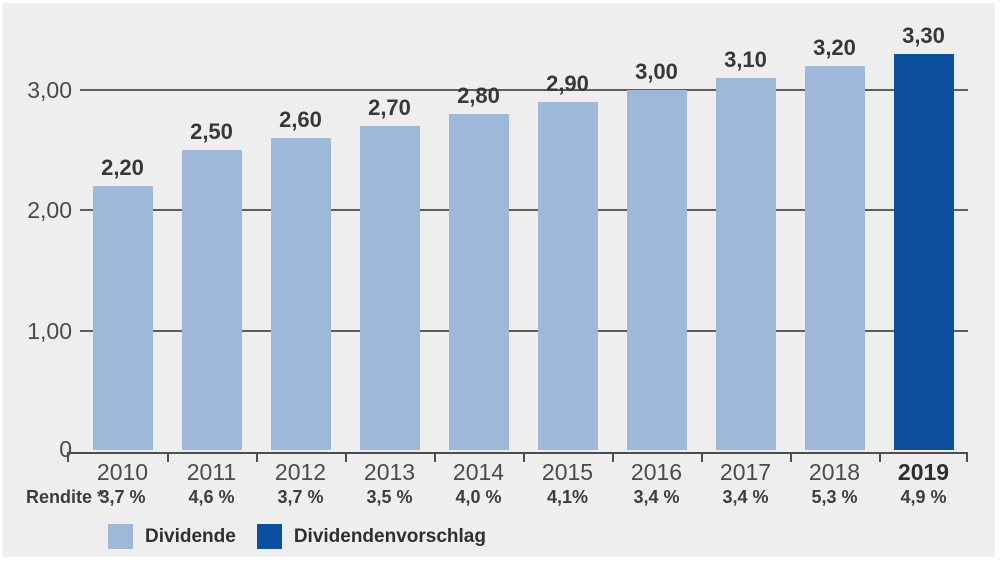  I want to click on rendite-value-2014: 4,0 %, so click(478, 497).